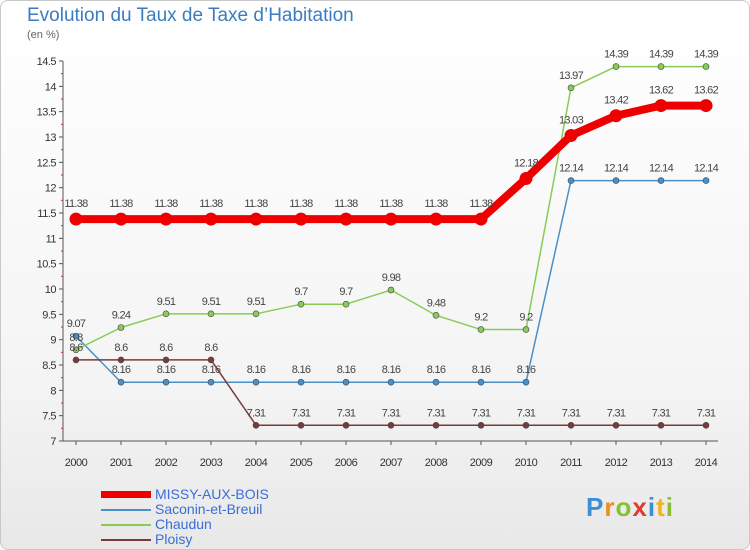 This screenshot has width=750, height=550. What do you see at coordinates (49, 366) in the screenshot?
I see `y-tick-label: 8.5` at bounding box center [49, 366].